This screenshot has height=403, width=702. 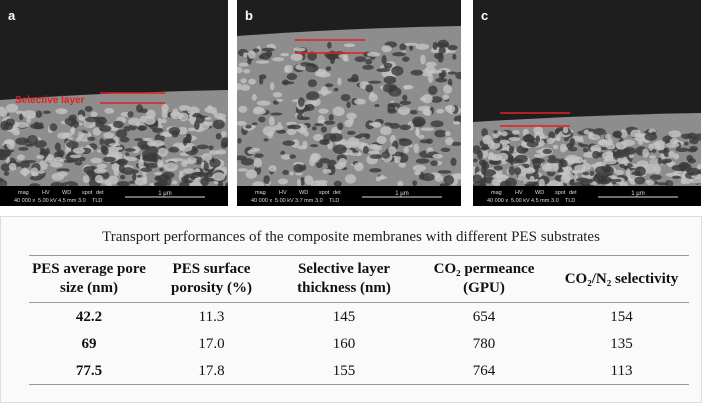 What do you see at coordinates (344, 344) in the screenshot?
I see `table-cell: 160` at bounding box center [344, 344].